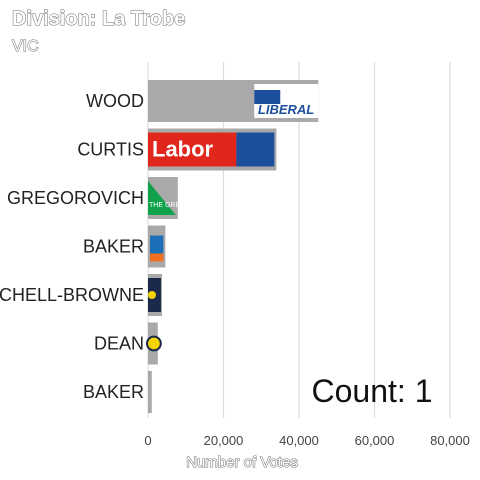 The height and width of the screenshot is (480, 480). I want to click on party-logo: Labor, so click(211, 149).